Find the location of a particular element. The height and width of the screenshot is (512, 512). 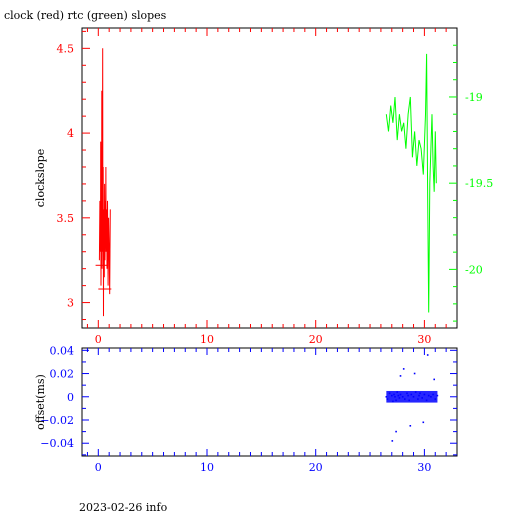

slope-x-tick-label: 0 is located at coordinates (98, 339).